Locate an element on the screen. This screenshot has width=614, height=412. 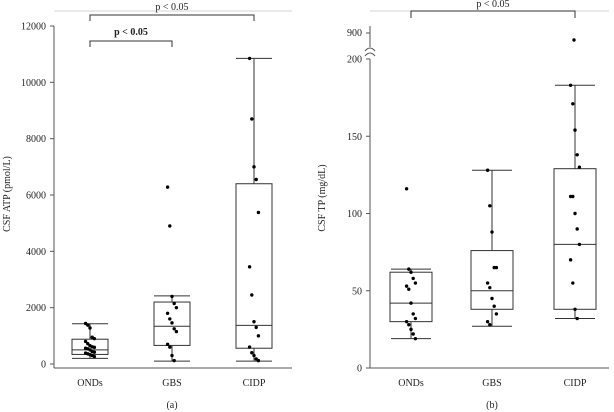
x-tick-label: ONDs is located at coordinates (90, 383).